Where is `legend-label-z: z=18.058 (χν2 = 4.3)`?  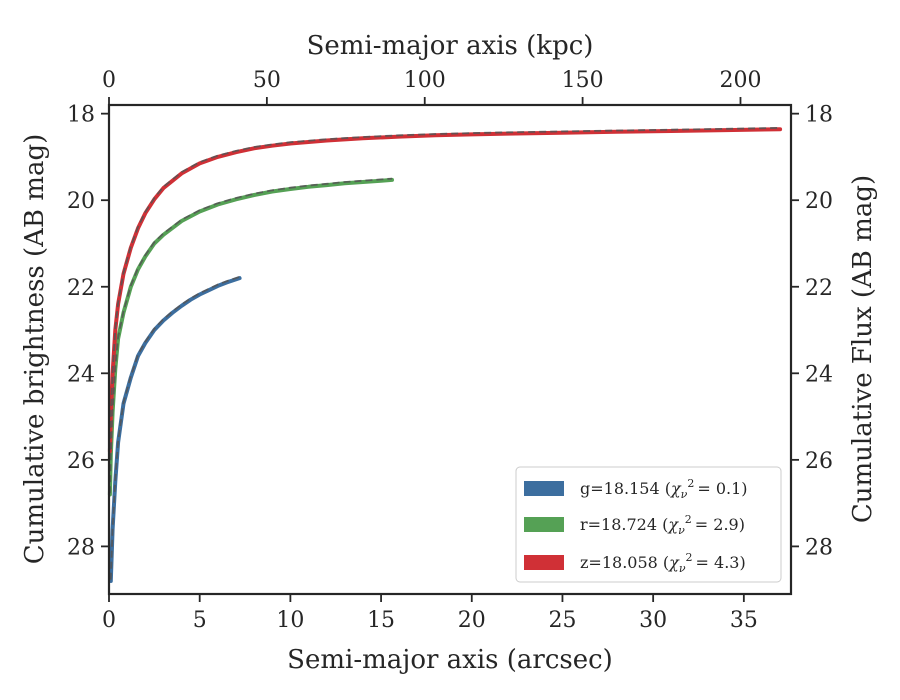 legend-label-z: z=18.058 (χν2 = 4.3) is located at coordinates (663, 563).